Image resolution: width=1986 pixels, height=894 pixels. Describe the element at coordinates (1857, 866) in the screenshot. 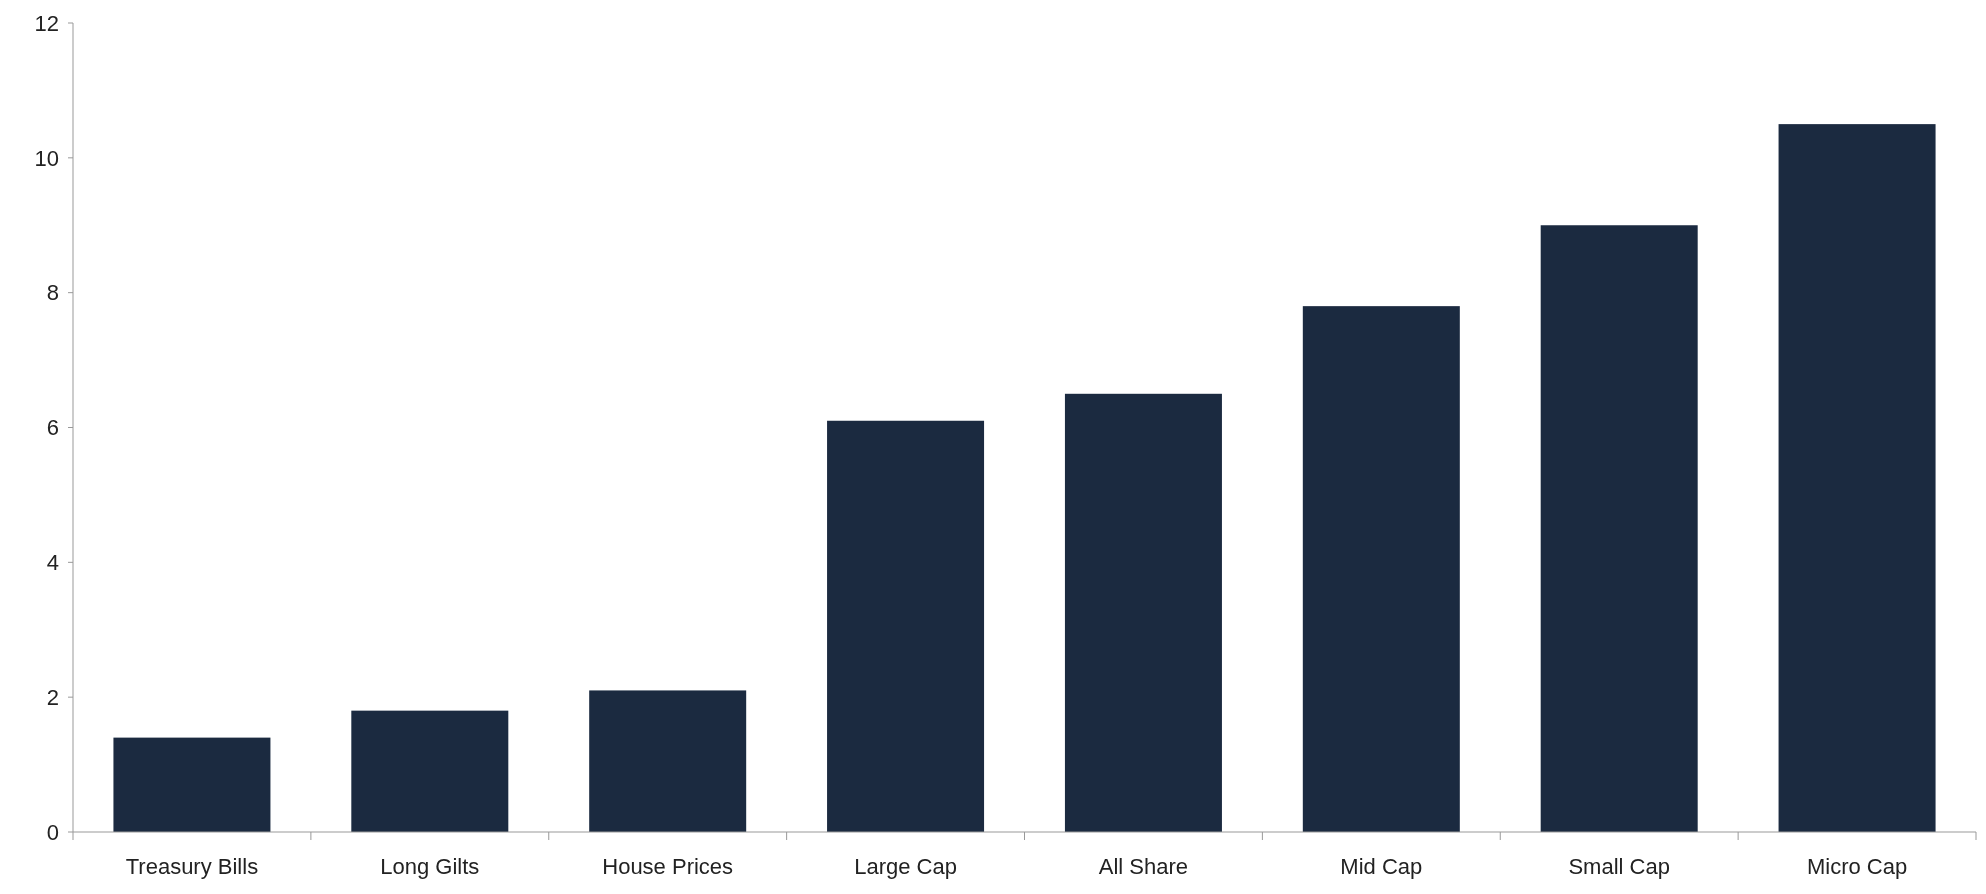

I see `x-tick-label: Micro Cap` at that location.